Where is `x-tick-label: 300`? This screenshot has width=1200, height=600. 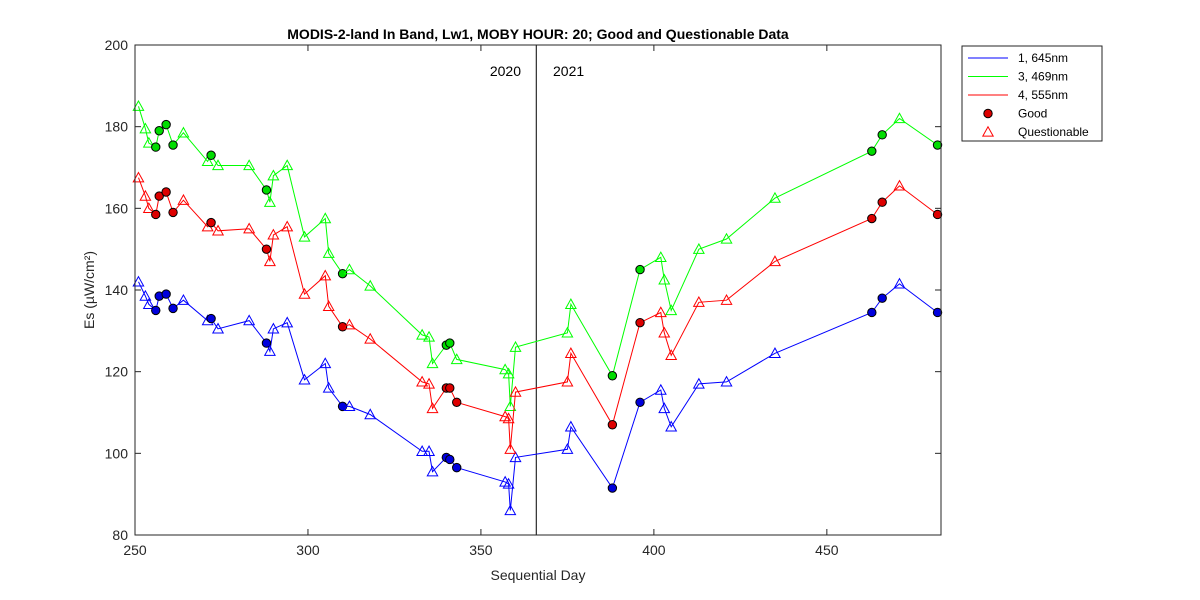 x-tick-label: 300 is located at coordinates (308, 550).